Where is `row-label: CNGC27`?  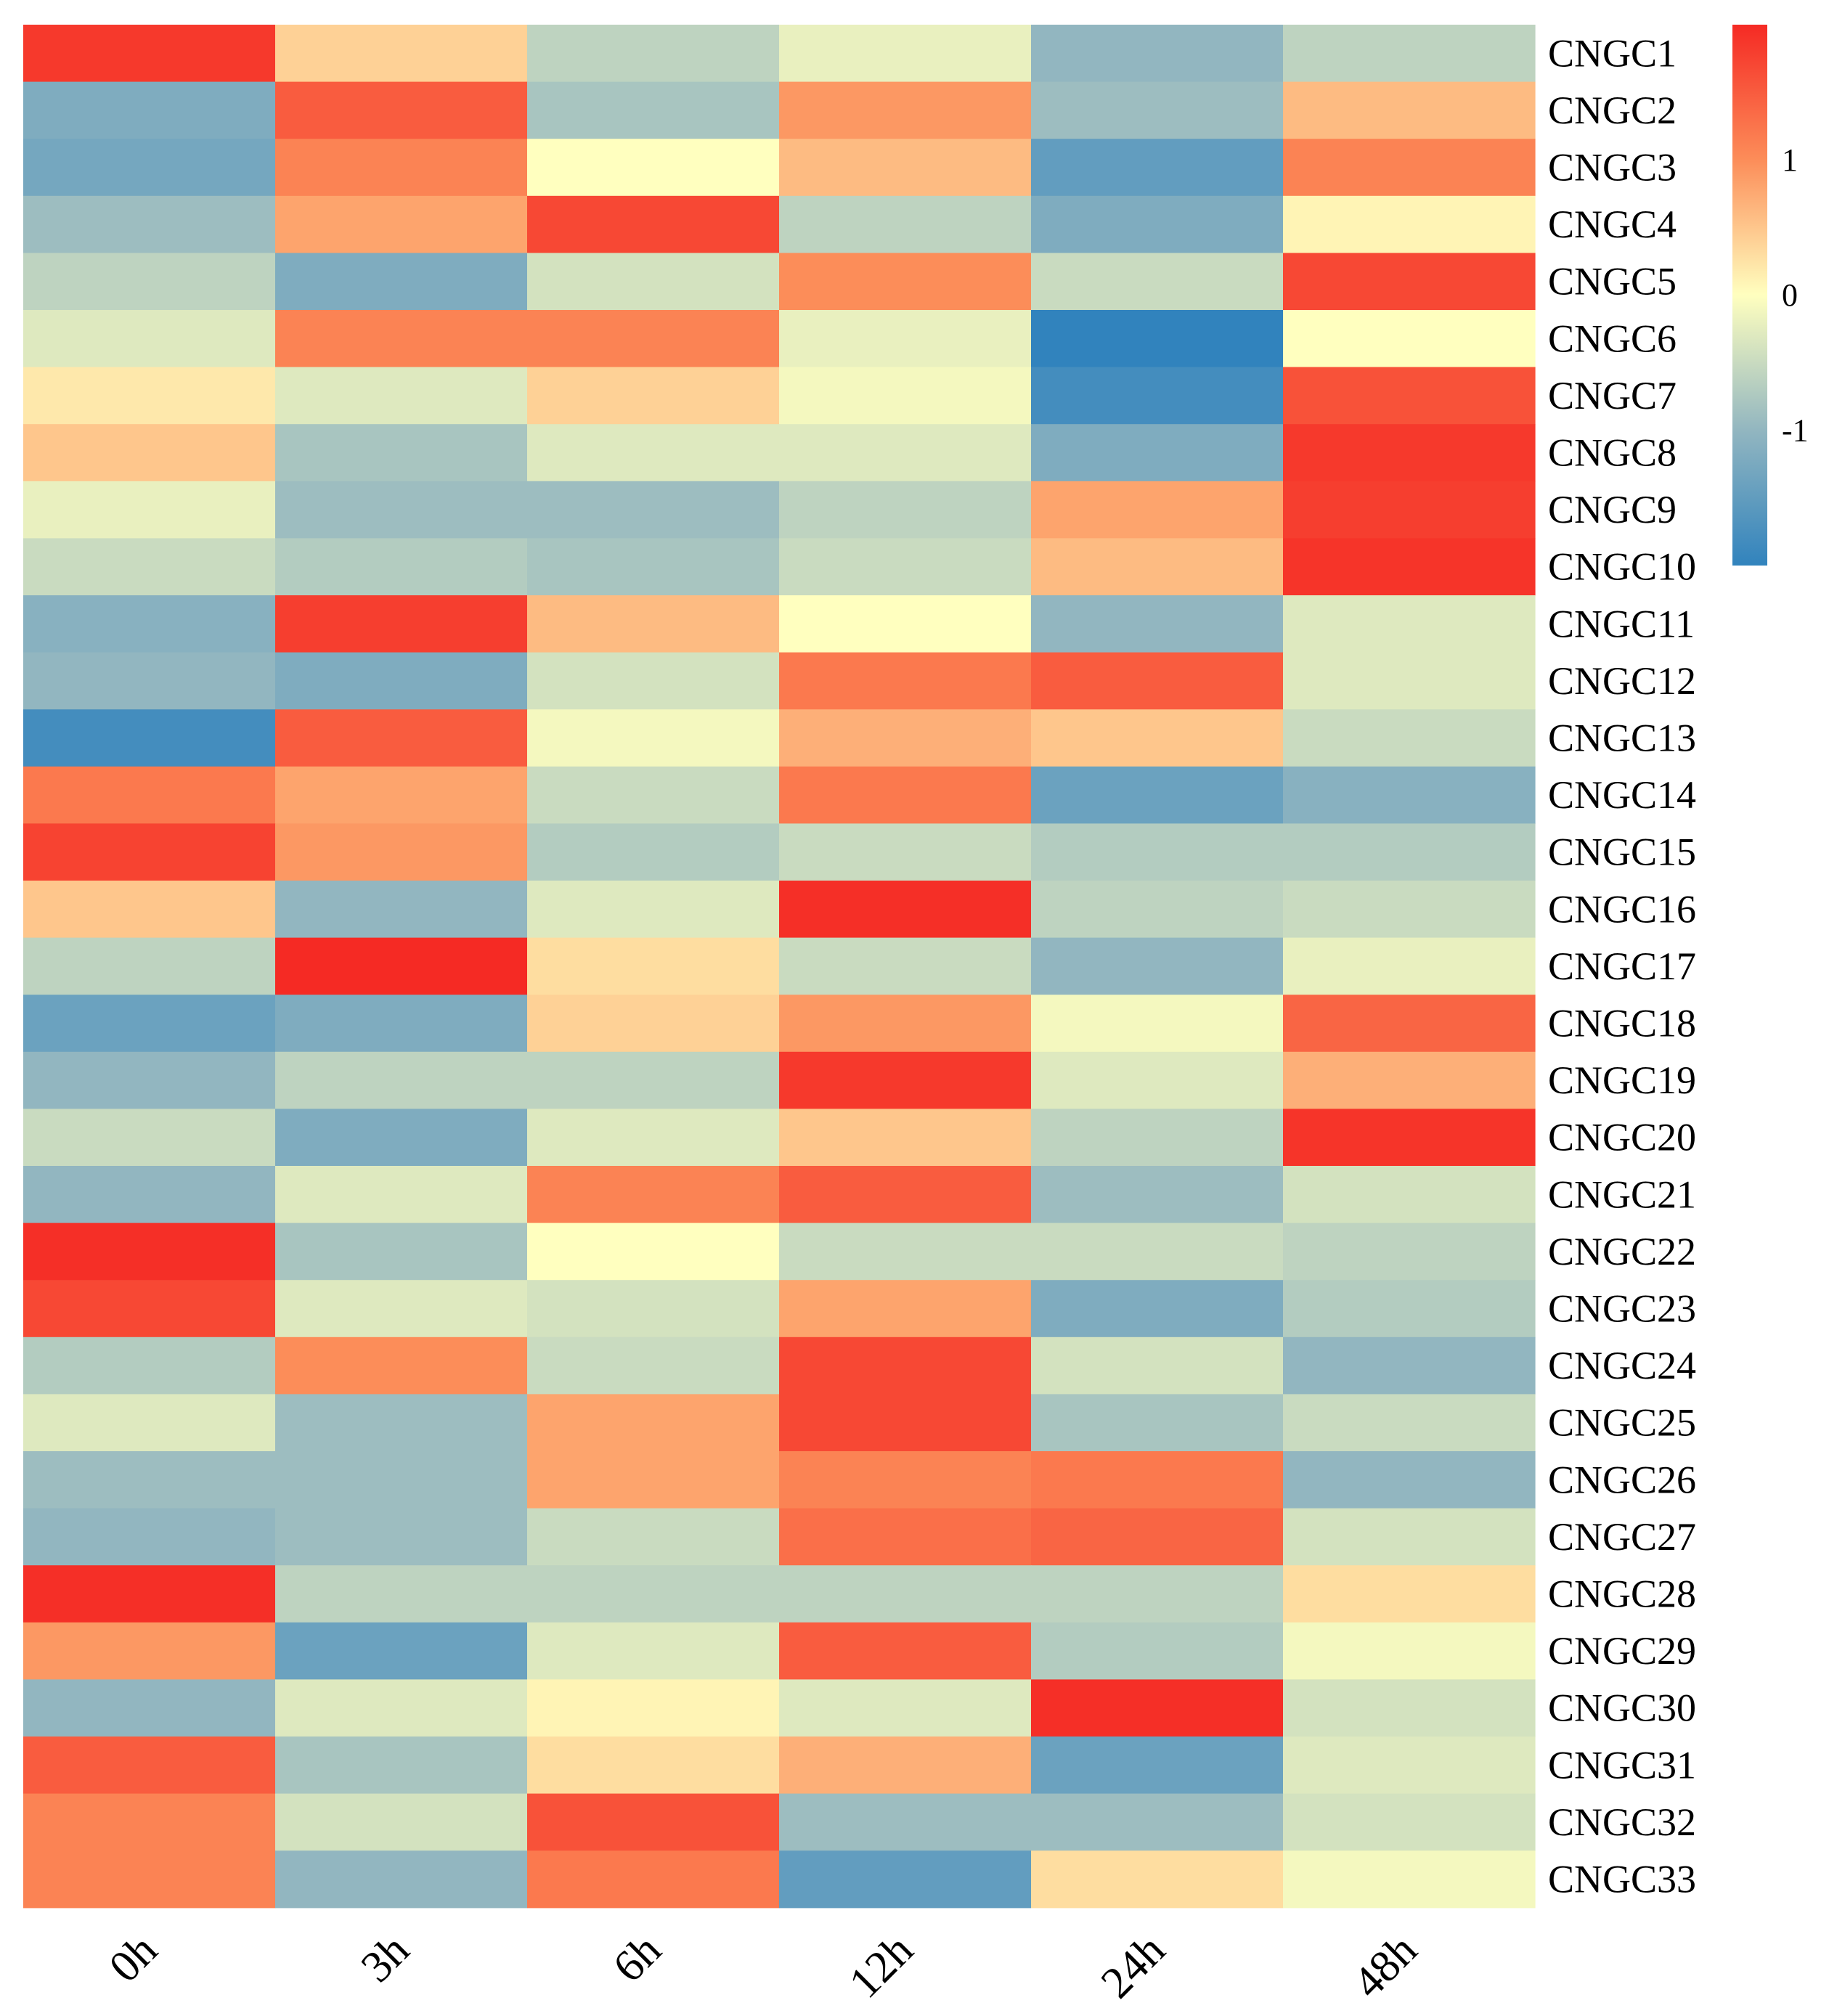
row-label: CNGC27 is located at coordinates (1622, 1537).